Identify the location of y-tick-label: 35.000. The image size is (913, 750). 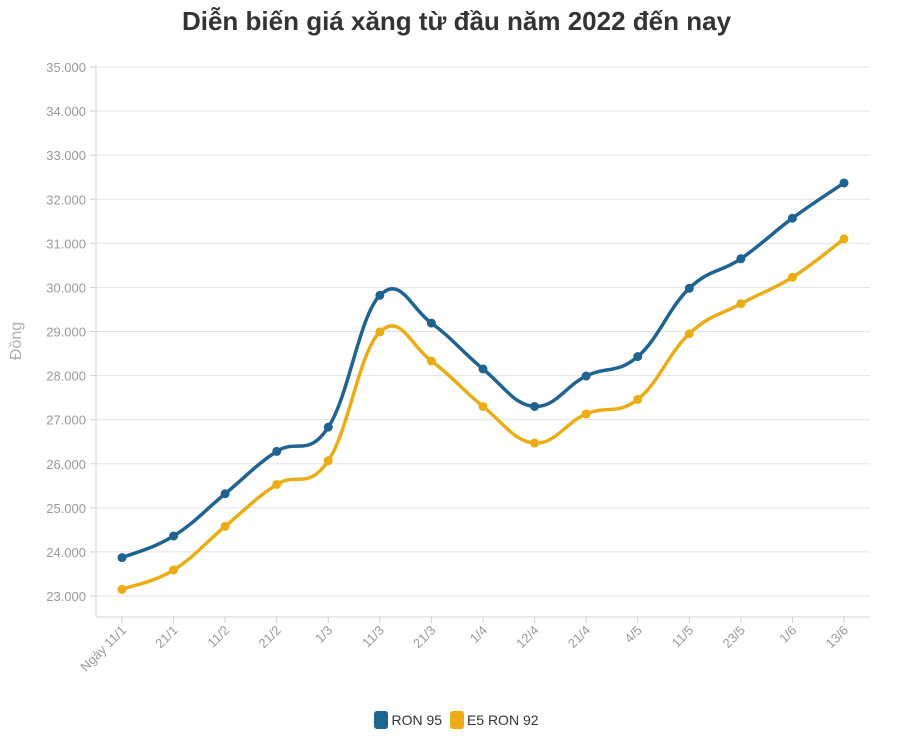
(66, 67).